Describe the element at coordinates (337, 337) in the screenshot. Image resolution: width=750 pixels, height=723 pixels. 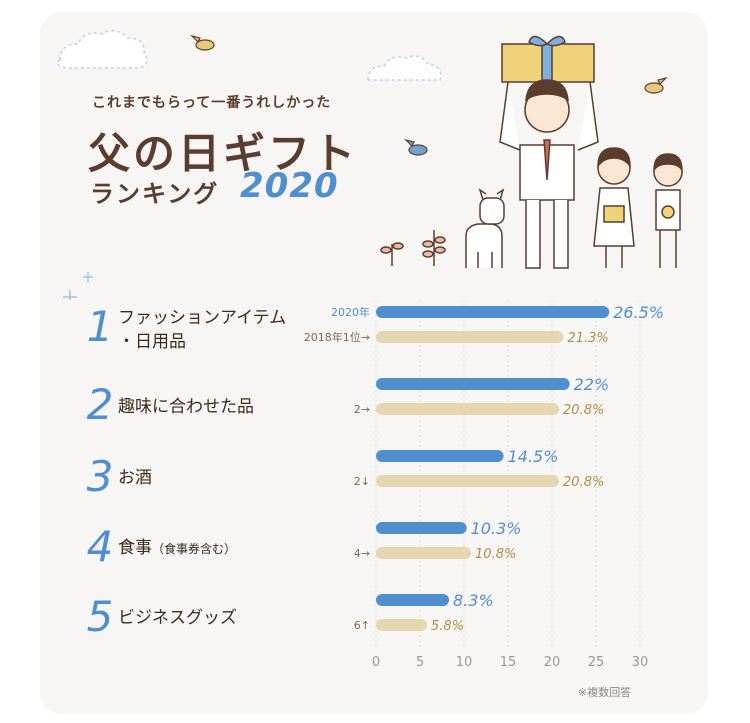
I see `series-label-2018: 2018年1位→` at that location.